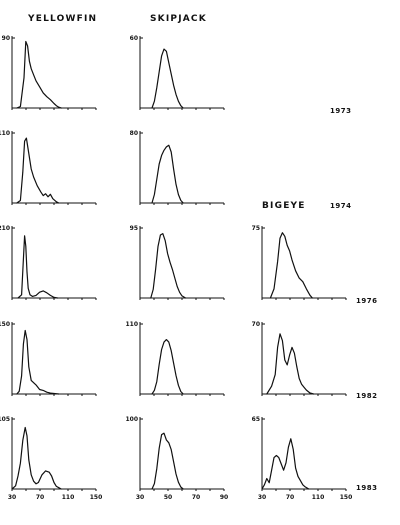  Describe the element at coordinates (134, 228) in the screenshot. I see `ymax-label-skipjack-1976: 95` at that location.